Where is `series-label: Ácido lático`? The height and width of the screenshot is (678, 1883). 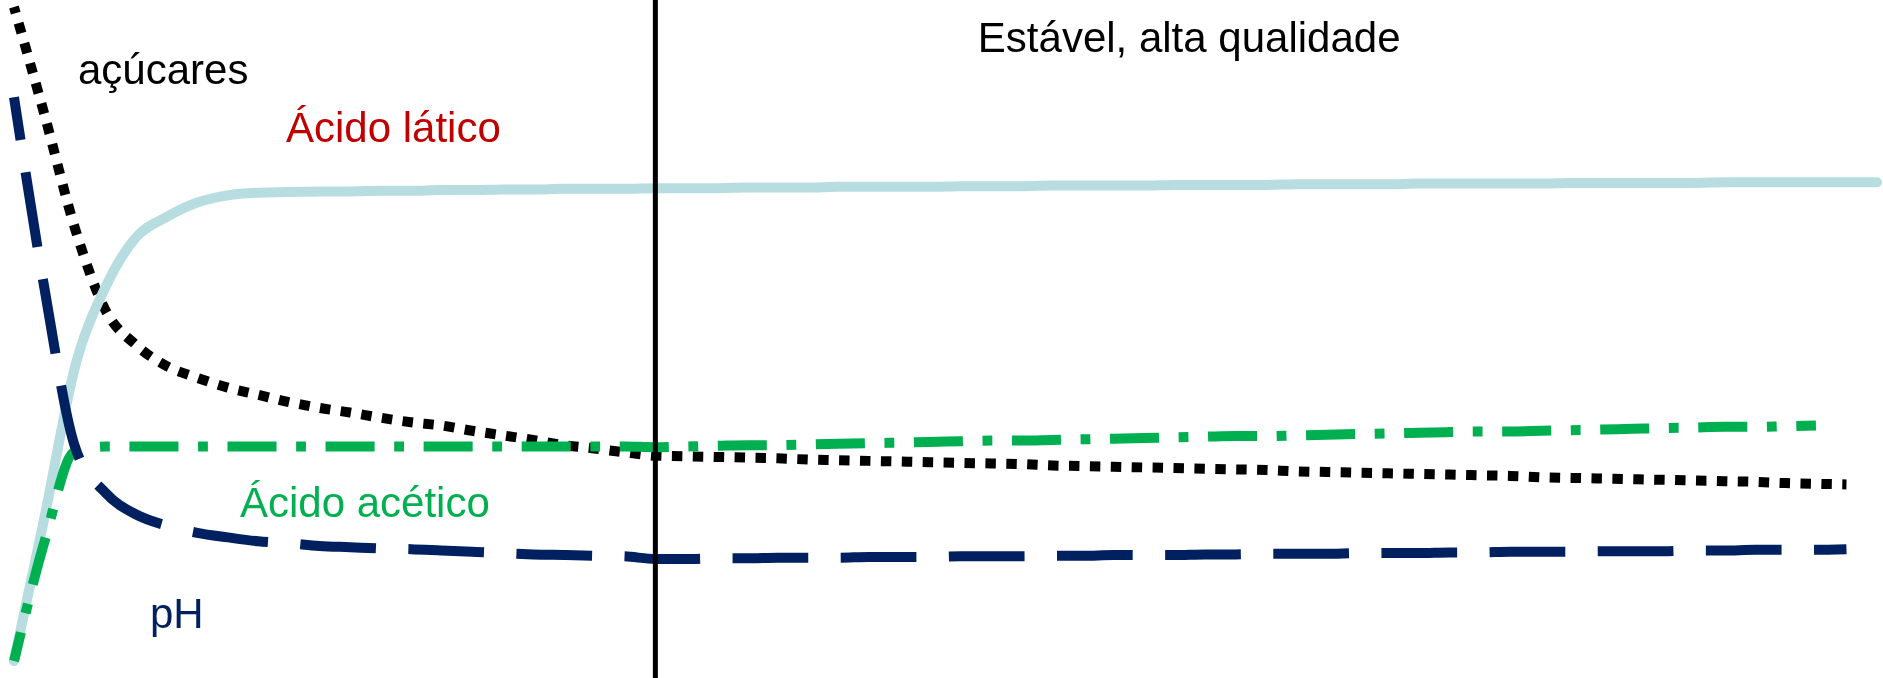 series-label: Ácido lático is located at coordinates (393, 127).